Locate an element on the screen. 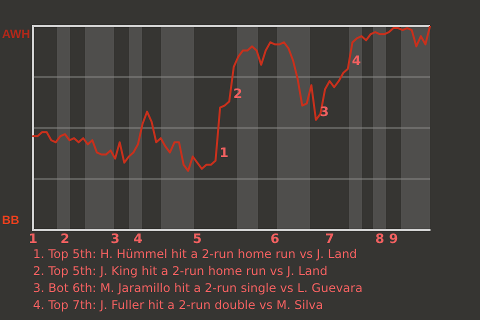  x-tick-label: 8 is located at coordinates (379, 240).